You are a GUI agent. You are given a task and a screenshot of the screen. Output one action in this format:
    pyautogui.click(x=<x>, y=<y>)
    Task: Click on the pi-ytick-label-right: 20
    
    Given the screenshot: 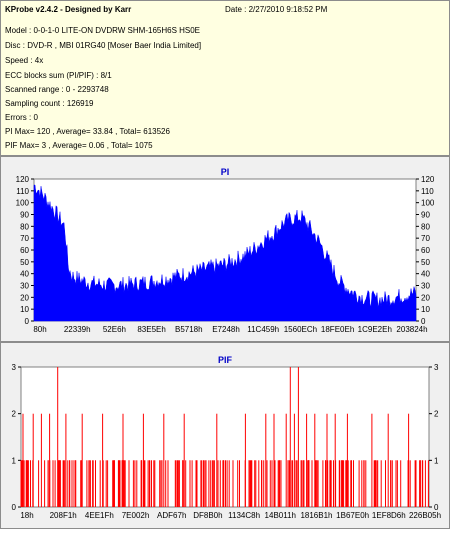 What is the action you would take?
    pyautogui.click(x=425, y=297)
    